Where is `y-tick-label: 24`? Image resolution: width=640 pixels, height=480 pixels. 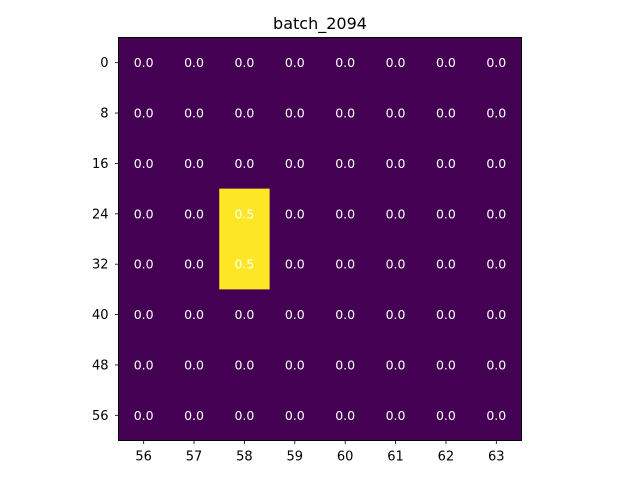 y-tick-label: 24 is located at coordinates (100, 214).